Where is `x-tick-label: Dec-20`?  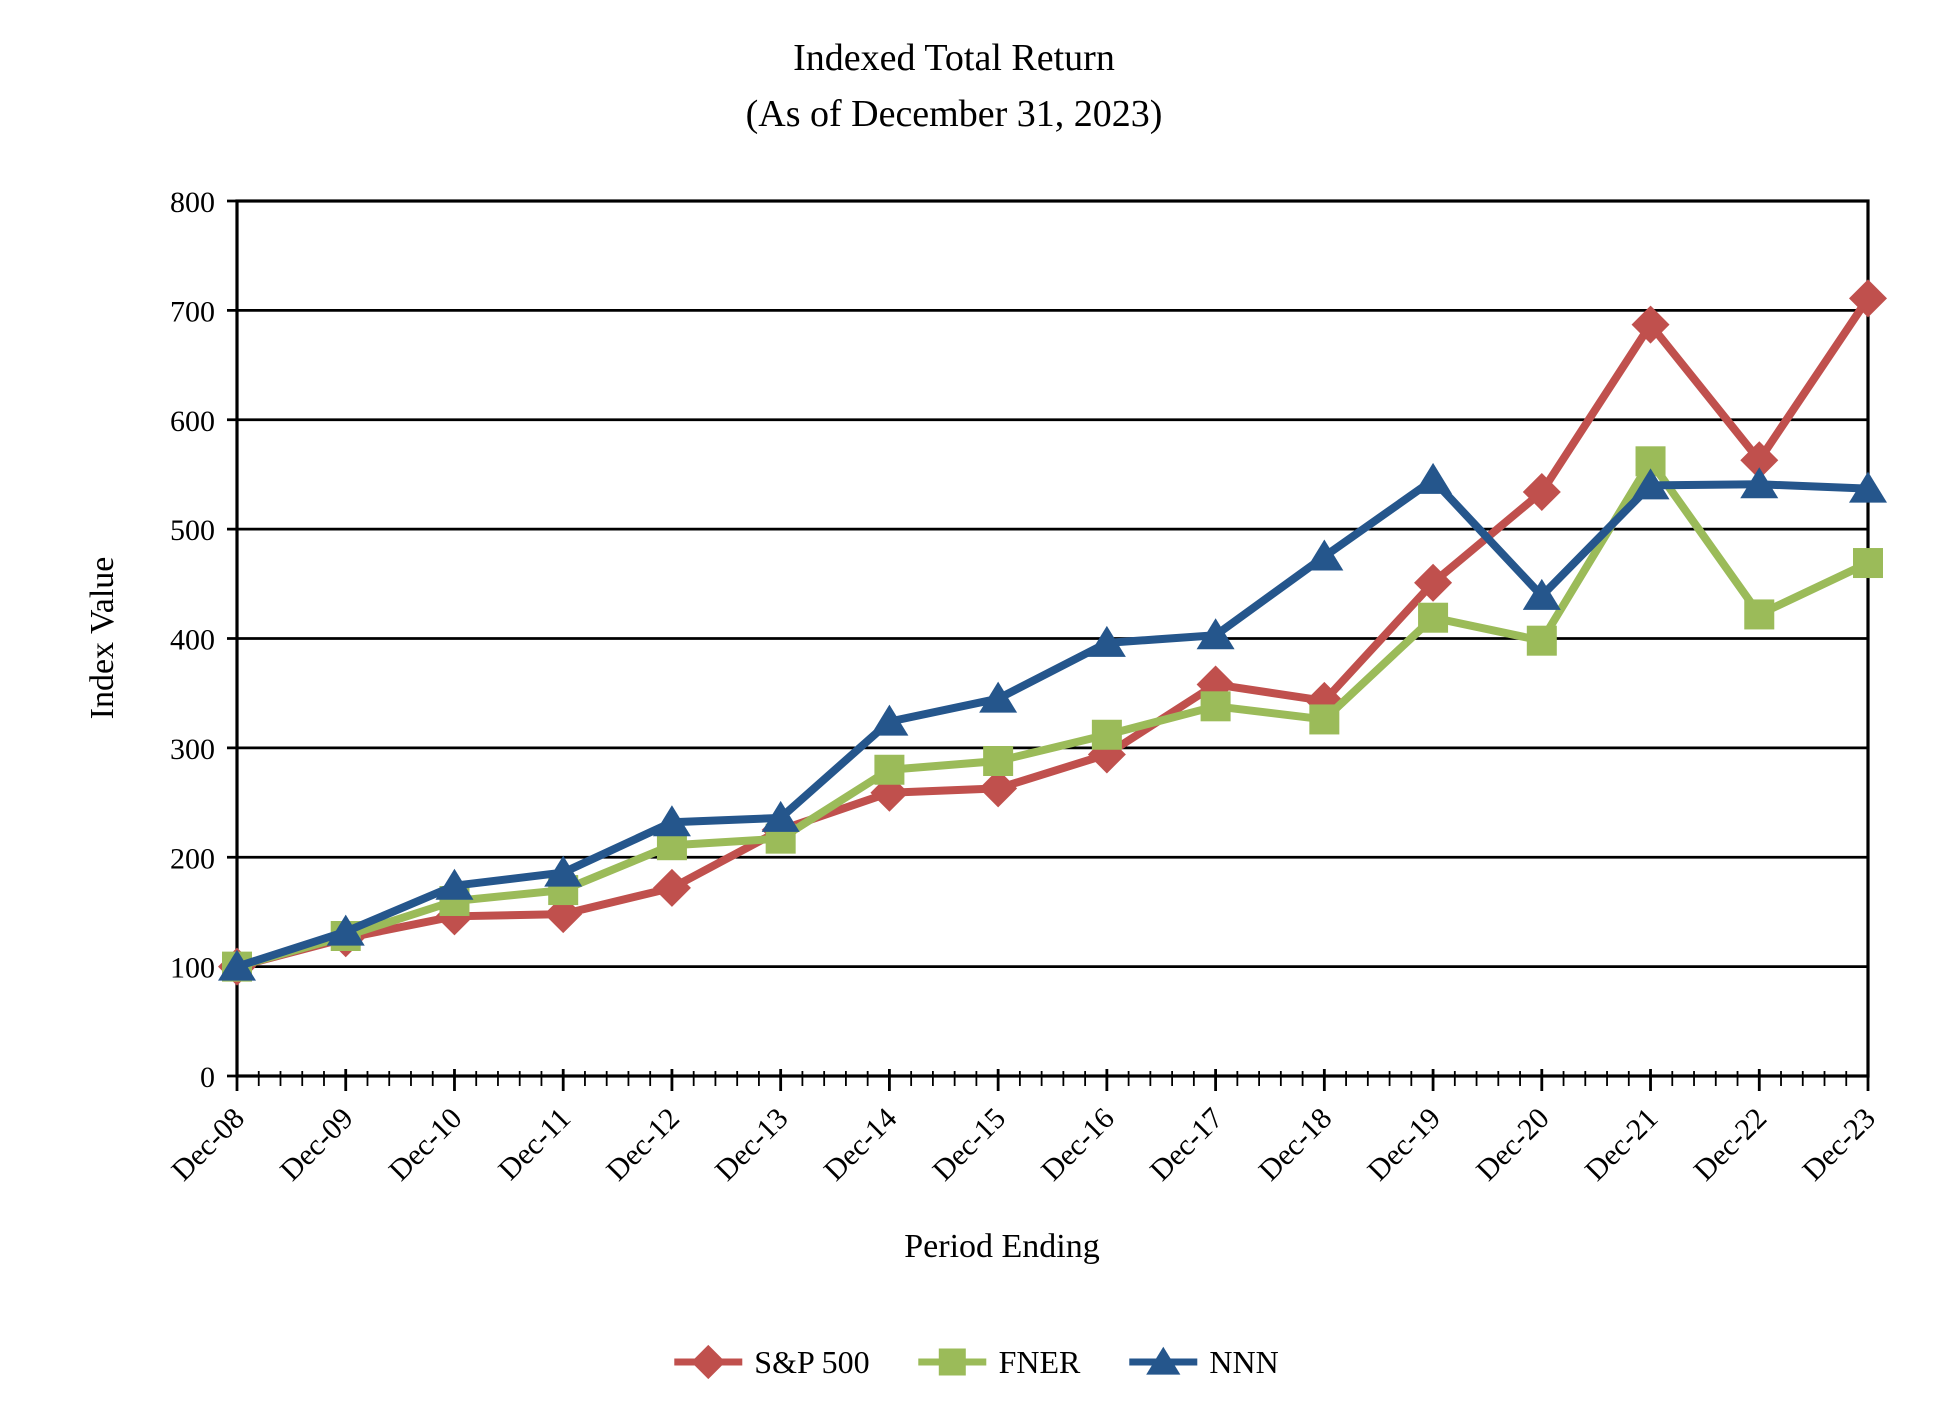
x-tick-label: Dec-20 is located at coordinates (1513, 1145).